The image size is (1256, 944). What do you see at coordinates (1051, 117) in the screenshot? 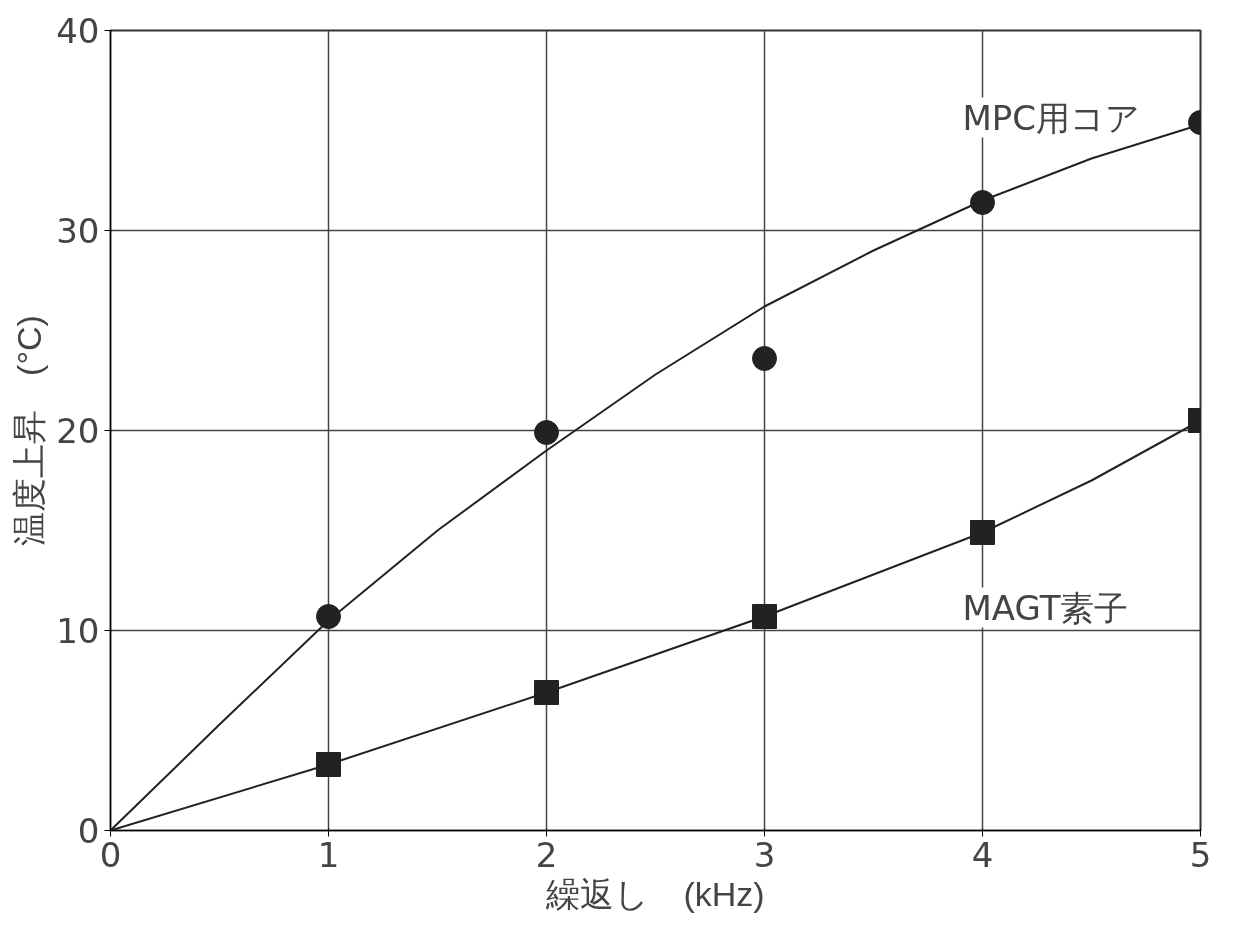
I see `series-label: MPC用コア` at bounding box center [1051, 117].